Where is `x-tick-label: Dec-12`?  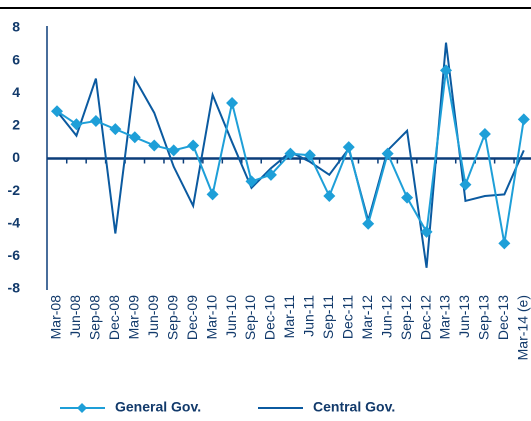 x-tick-label: Dec-12 is located at coordinates (425, 317).